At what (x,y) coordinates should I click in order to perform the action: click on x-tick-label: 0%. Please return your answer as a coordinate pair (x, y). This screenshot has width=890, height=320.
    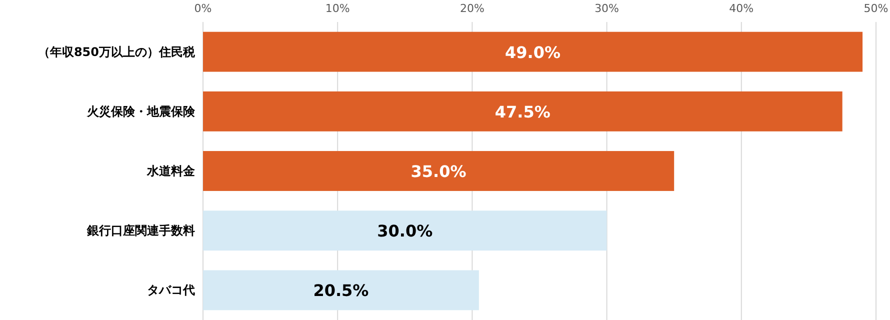
    Looking at the image, I should click on (203, 8).